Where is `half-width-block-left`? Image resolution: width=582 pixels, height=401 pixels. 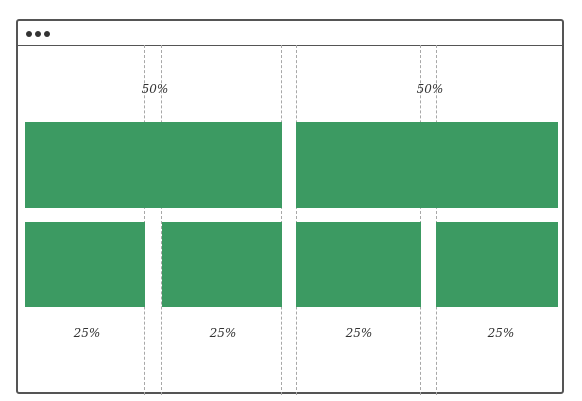 half-width-block-left is located at coordinates (153, 165).